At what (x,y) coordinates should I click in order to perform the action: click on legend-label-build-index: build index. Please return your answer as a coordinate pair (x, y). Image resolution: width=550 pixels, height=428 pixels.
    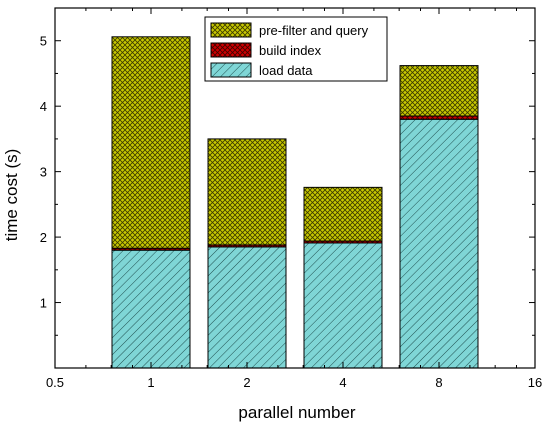
    Looking at the image, I should click on (290, 50).